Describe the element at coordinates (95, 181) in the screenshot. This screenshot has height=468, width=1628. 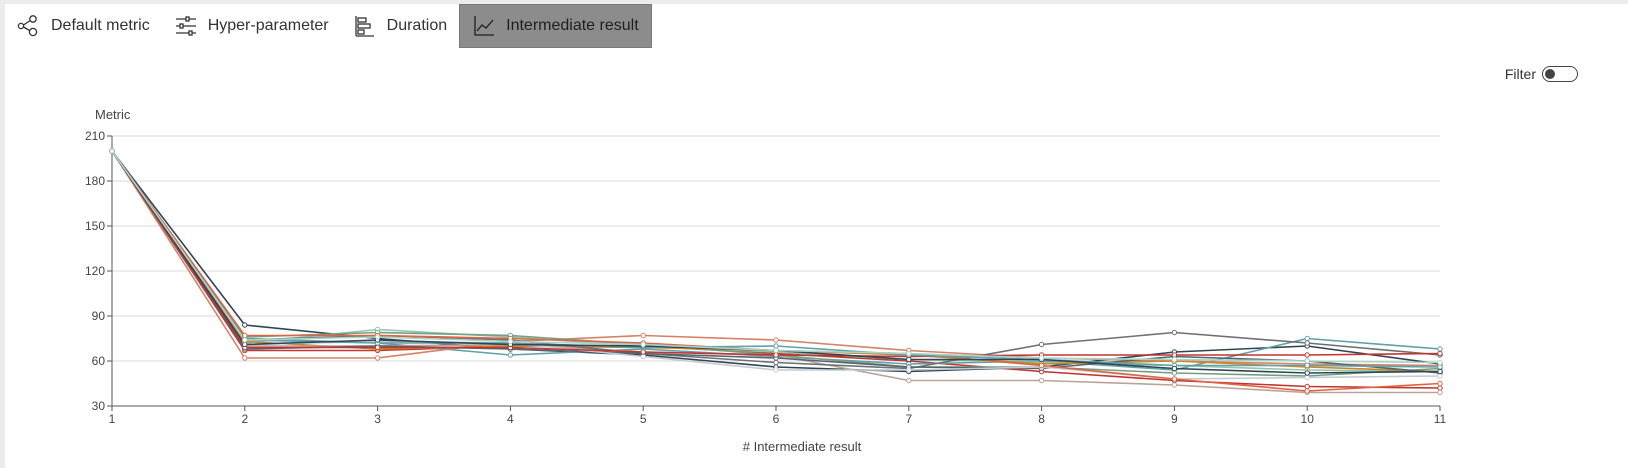
I see `y-tick-label: 180` at that location.